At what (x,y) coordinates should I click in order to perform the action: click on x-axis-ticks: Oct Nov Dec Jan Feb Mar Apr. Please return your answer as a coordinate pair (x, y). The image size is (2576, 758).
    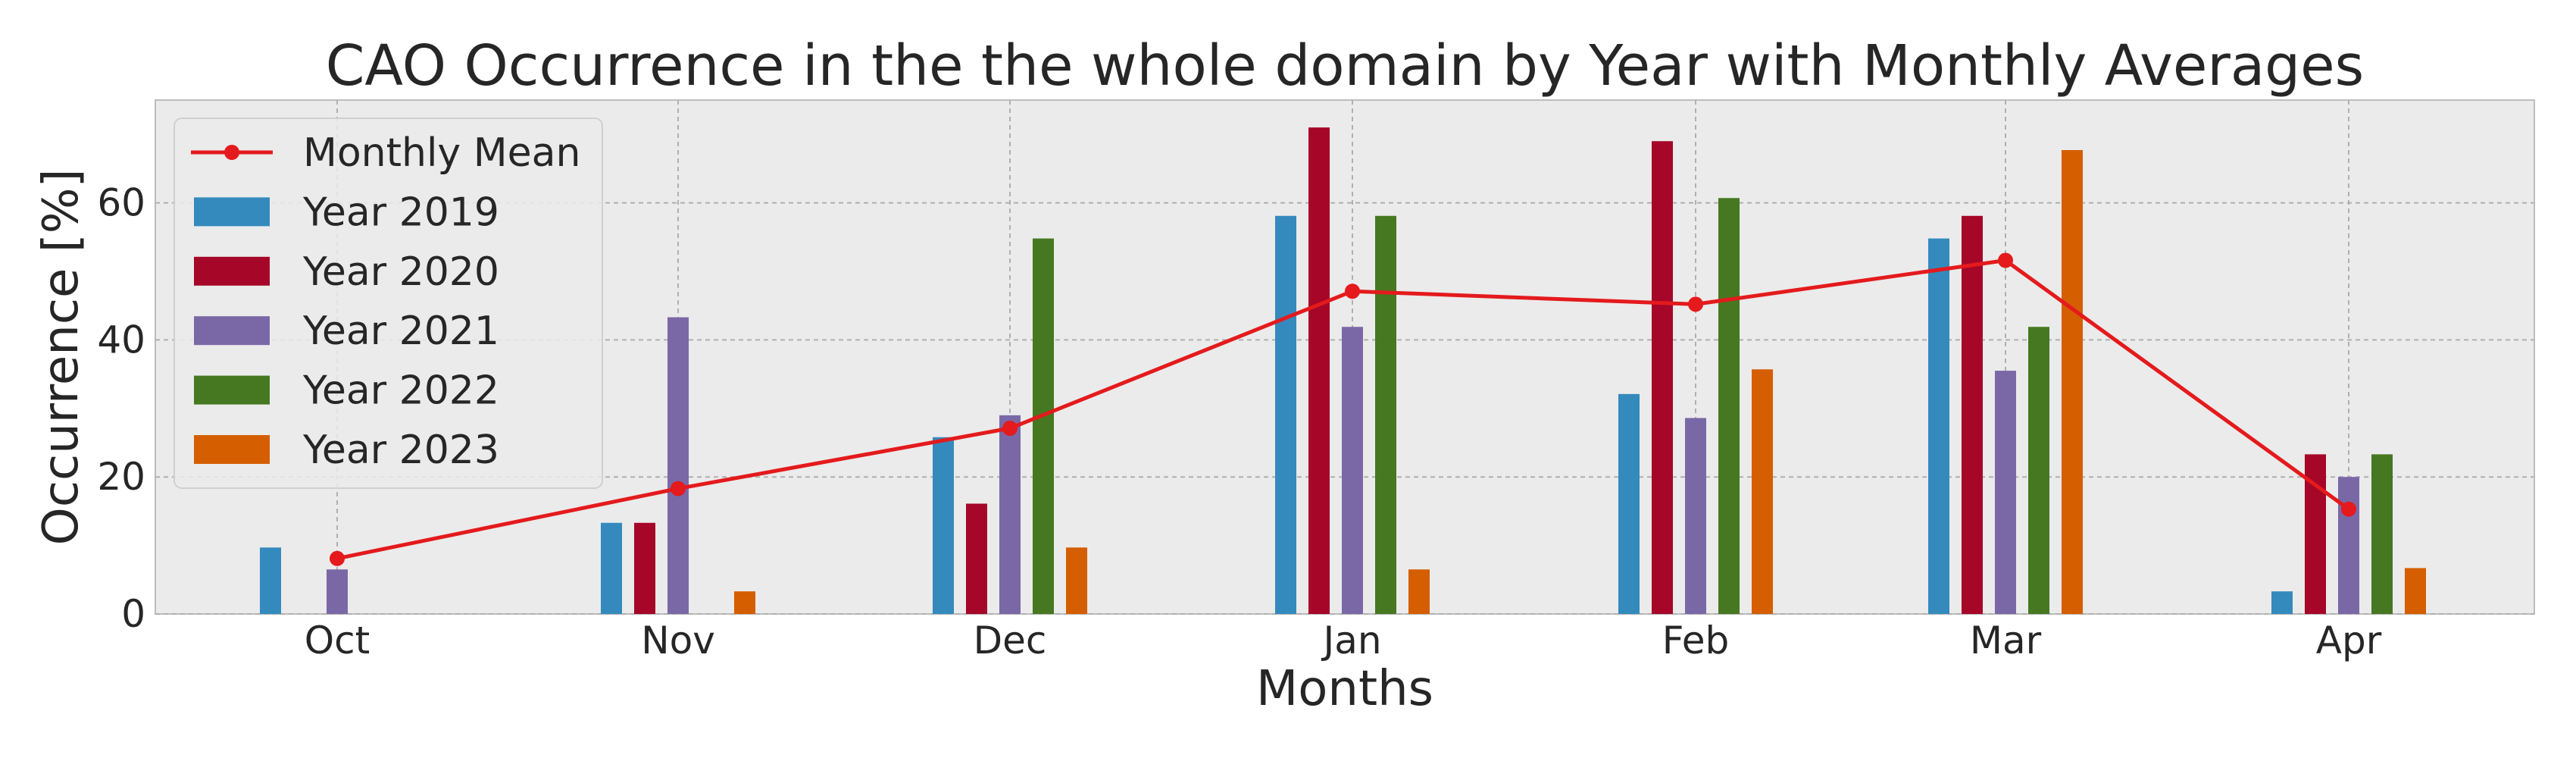
    Looking at the image, I should click on (1344, 640).